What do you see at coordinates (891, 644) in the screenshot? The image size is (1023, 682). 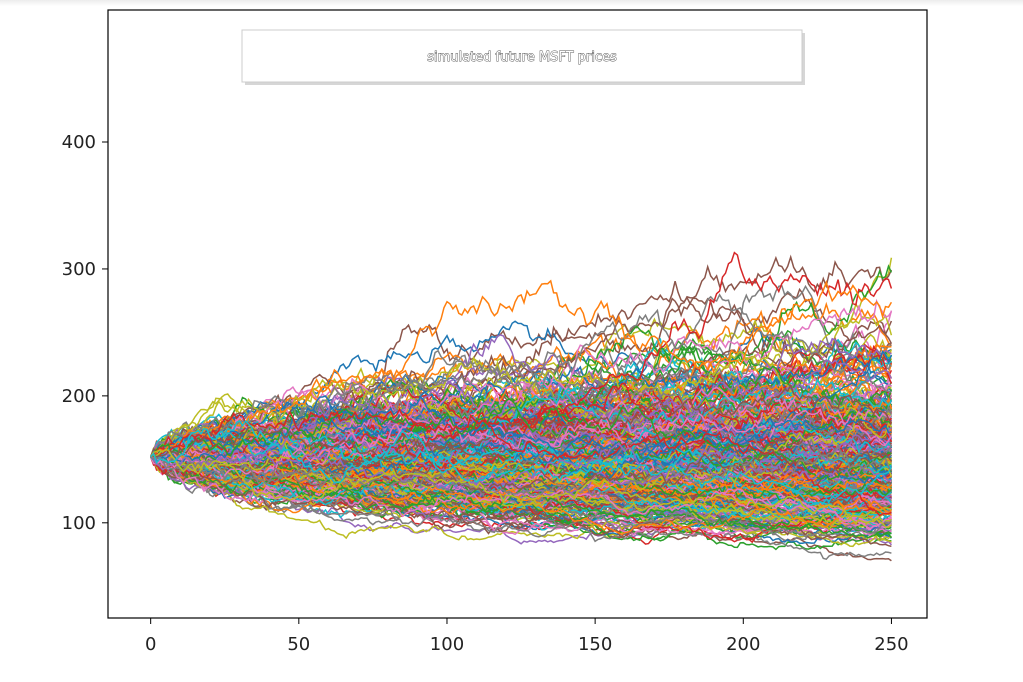 I see `x-tick-label: 250` at bounding box center [891, 644].